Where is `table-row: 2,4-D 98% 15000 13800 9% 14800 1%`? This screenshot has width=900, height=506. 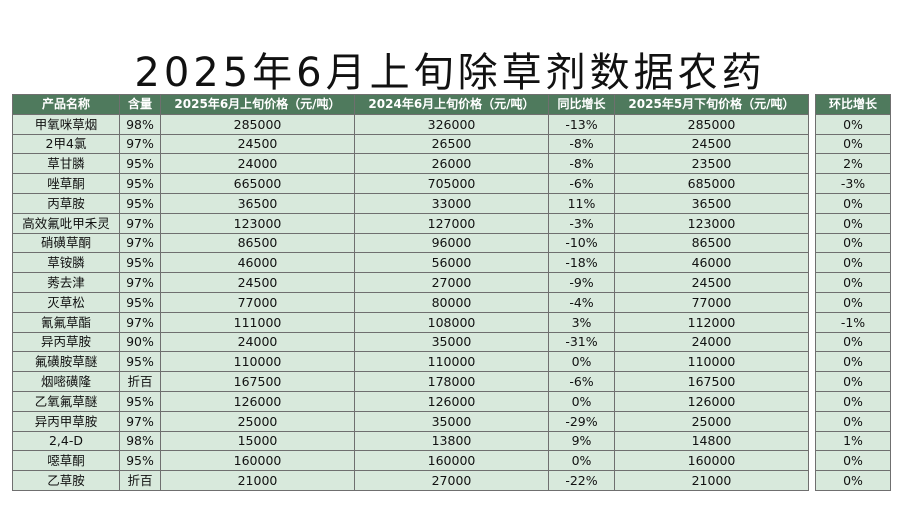
table-row: 2,4-D 98% 15000 13800 9% 14800 1% is located at coordinates (451, 441).